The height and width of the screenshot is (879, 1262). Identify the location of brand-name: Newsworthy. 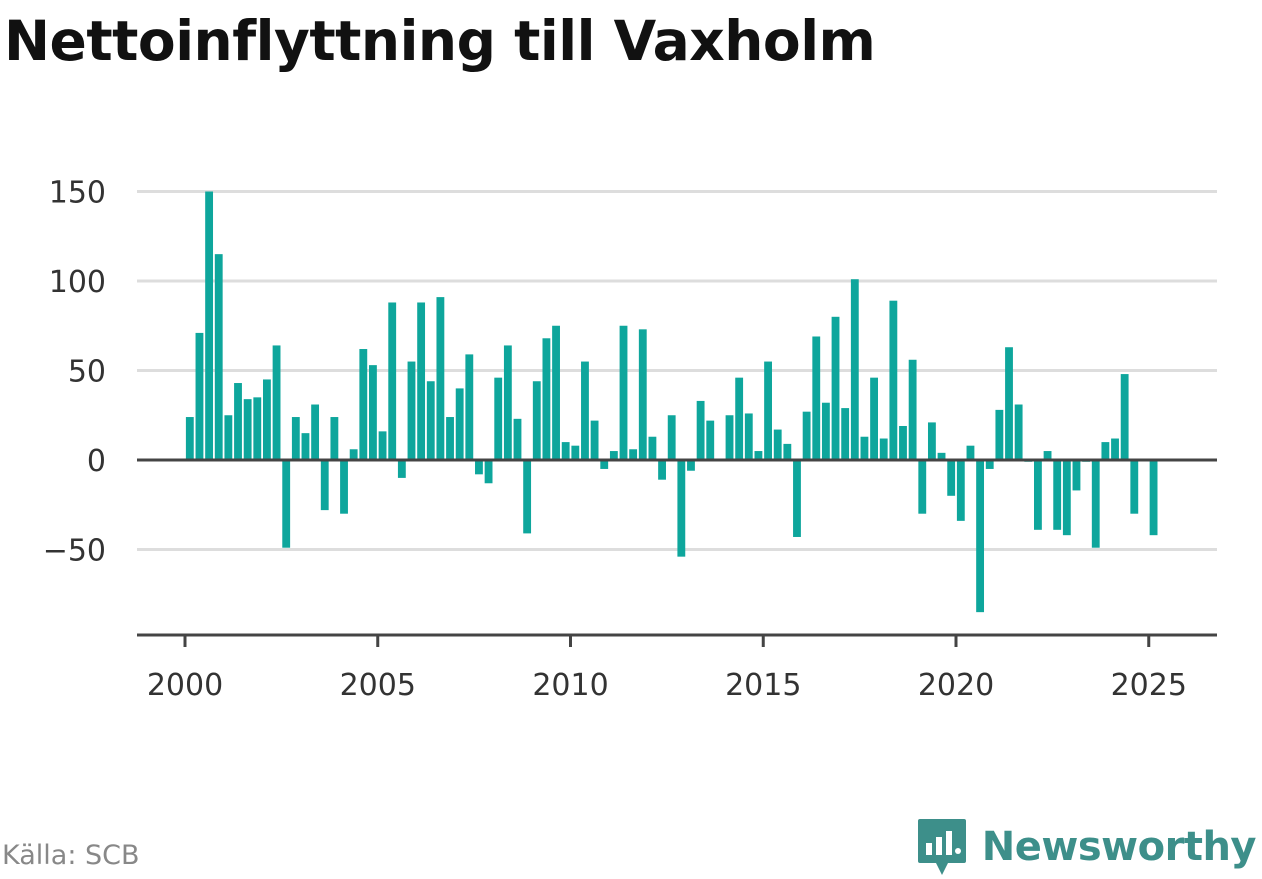
(1119, 847).